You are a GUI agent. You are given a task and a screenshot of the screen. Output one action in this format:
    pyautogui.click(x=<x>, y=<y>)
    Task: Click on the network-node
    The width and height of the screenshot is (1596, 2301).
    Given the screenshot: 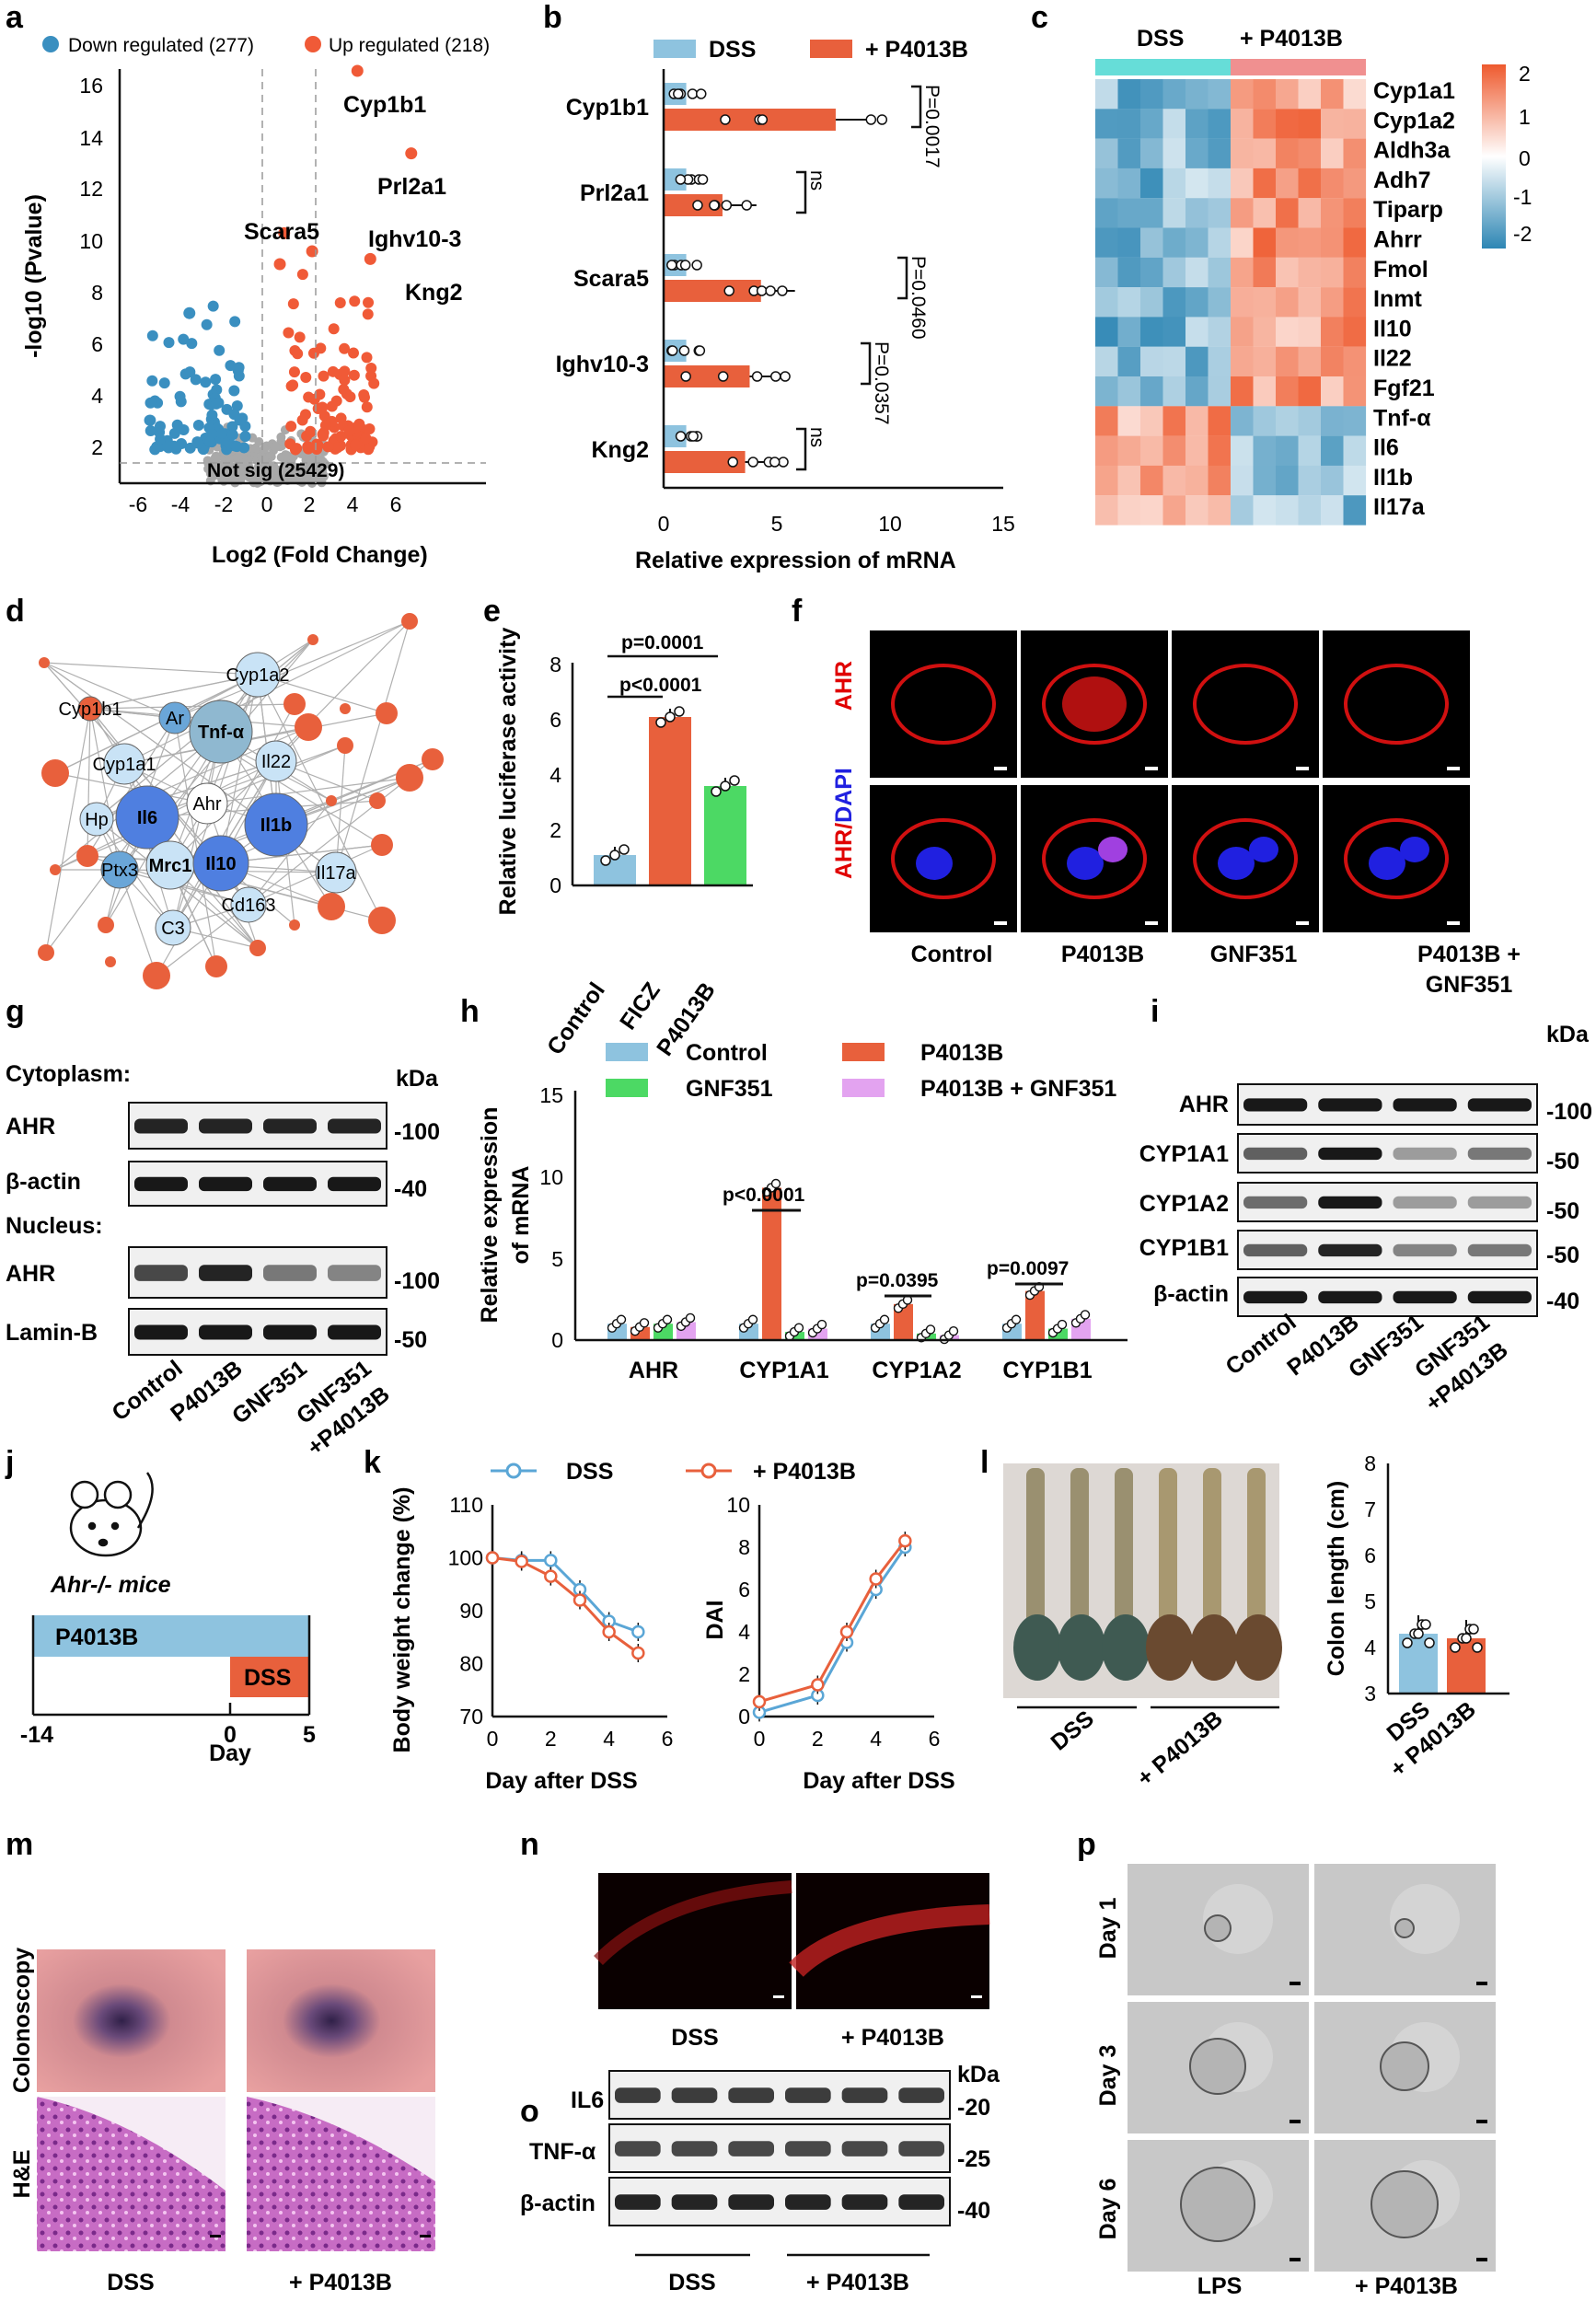 What is the action you would take?
    pyautogui.click(x=220, y=864)
    